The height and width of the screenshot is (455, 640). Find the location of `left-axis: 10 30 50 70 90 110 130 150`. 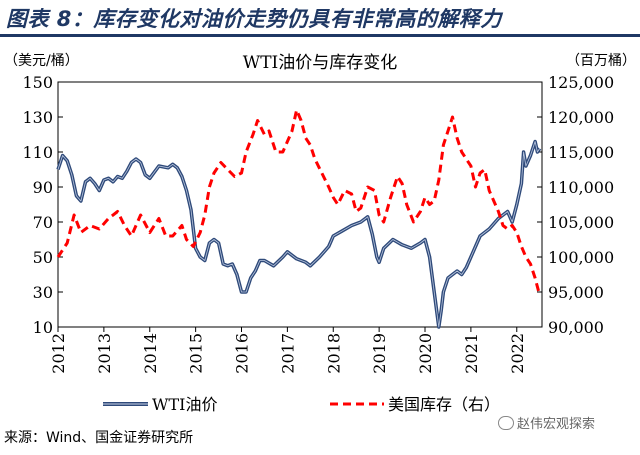

left-axis: 10 30 50 70 90 110 130 150 is located at coordinates (42, 205).